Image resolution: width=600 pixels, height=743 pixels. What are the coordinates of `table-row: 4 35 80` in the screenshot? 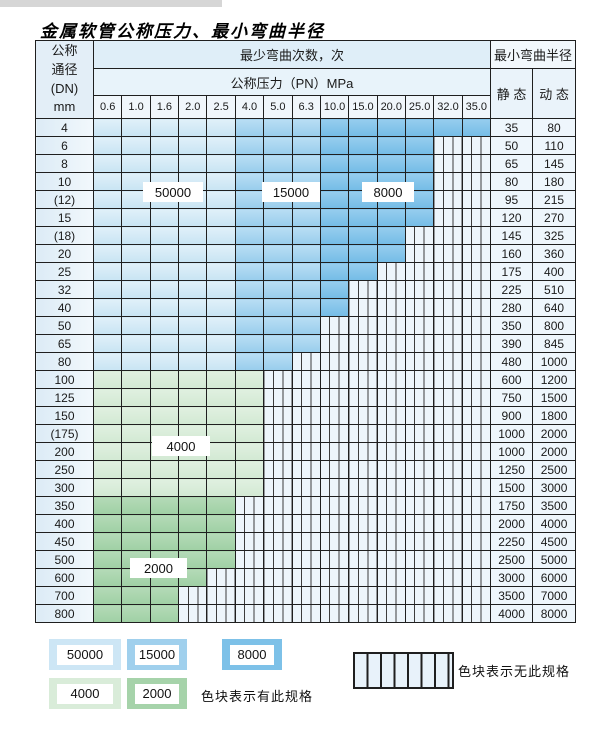 It's located at (306, 127).